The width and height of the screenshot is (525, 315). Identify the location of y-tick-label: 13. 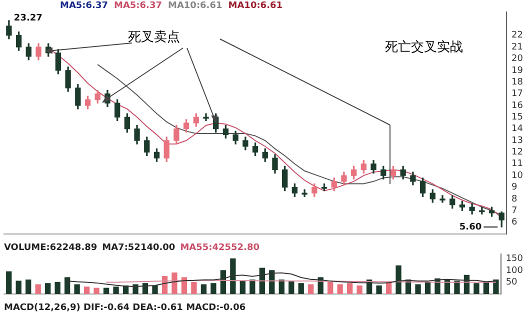
(517, 141).